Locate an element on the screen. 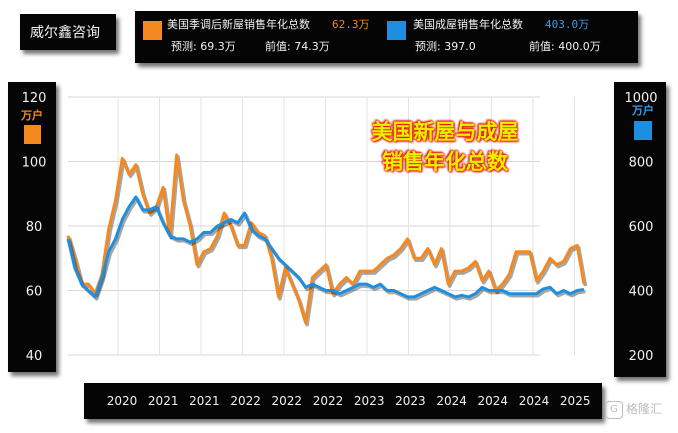 The height and width of the screenshot is (433, 678). legend-series2-previous: 前值: 400.0万 is located at coordinates (565, 46).